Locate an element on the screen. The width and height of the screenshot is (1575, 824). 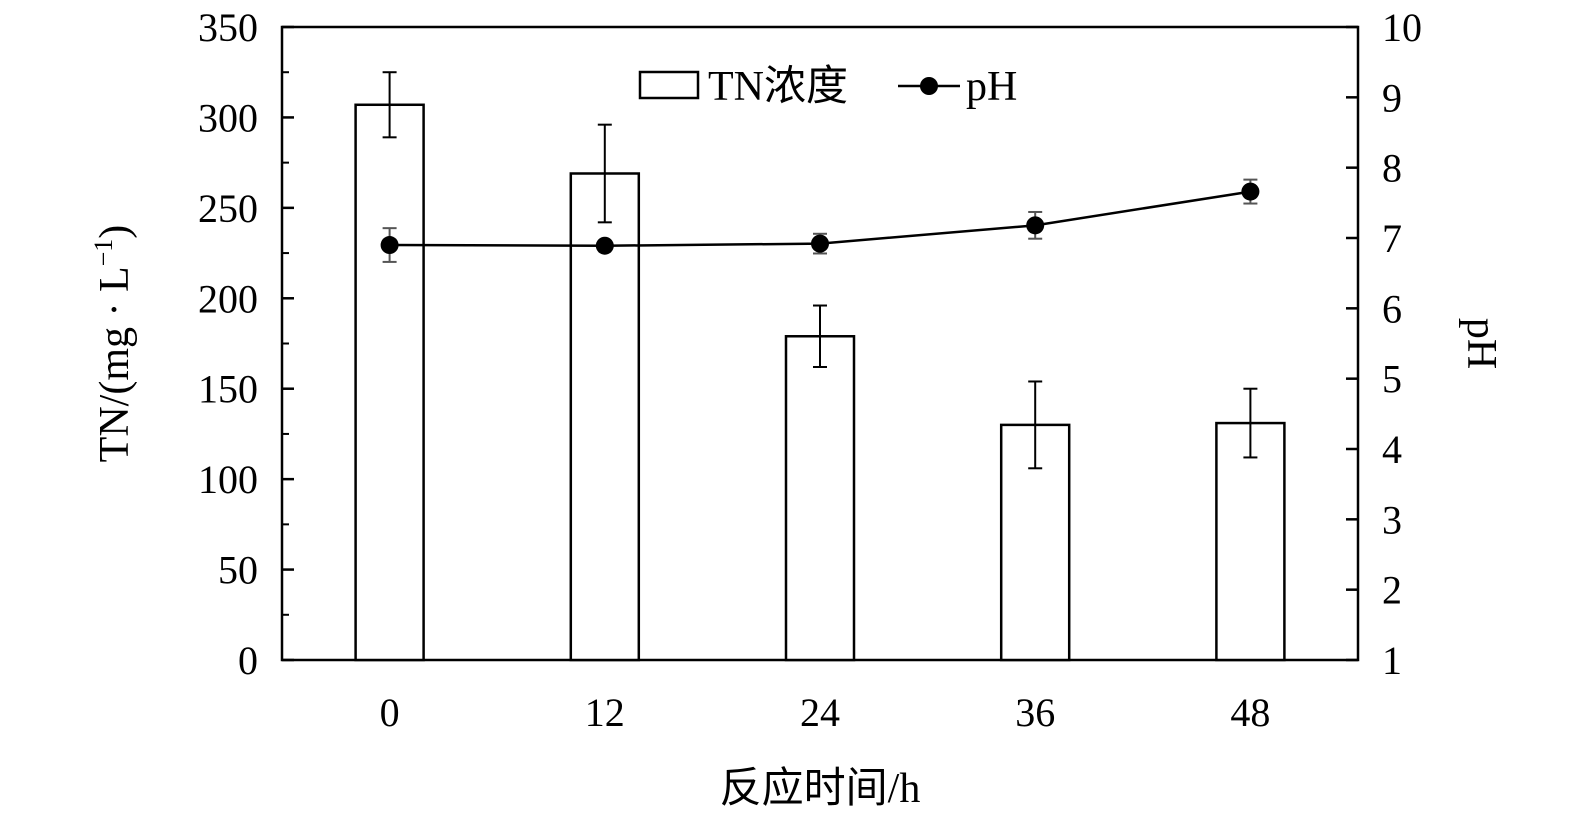
right-tick-label: 2 is located at coordinates (1392, 590).